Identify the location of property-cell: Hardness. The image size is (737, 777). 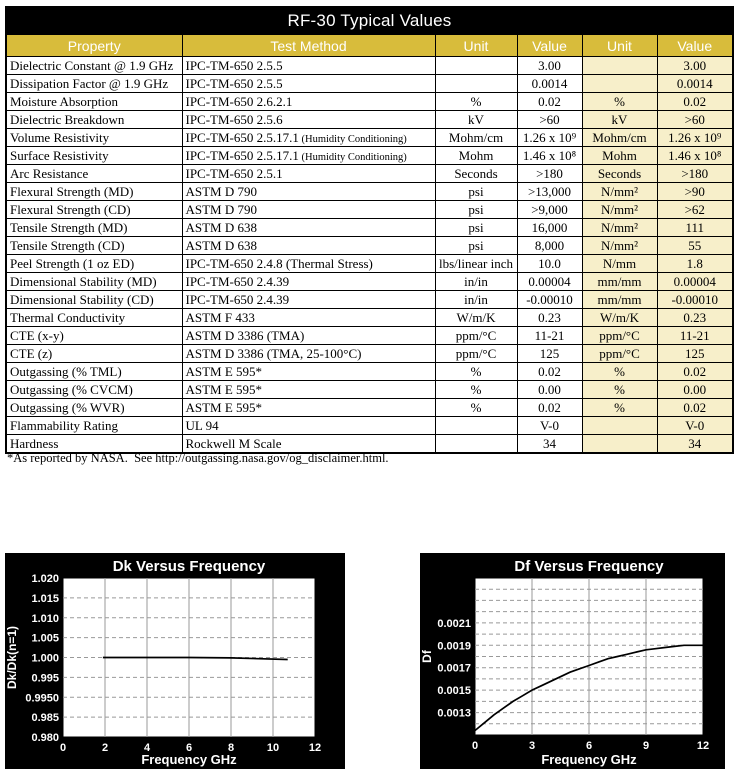
(94, 444).